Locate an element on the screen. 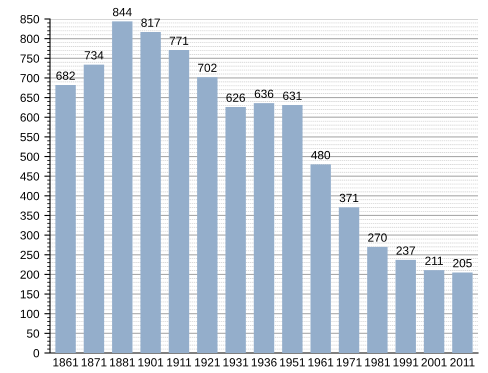 This screenshot has width=488, height=373. x-tick-label: 1936 is located at coordinates (264, 362).